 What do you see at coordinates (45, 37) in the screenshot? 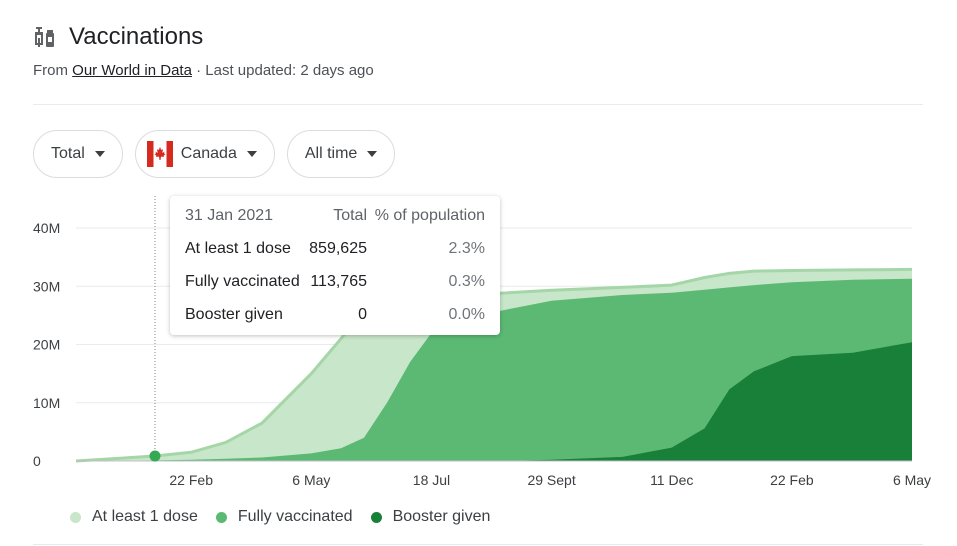
I see `syringe-vaccine-icon` at bounding box center [45, 37].